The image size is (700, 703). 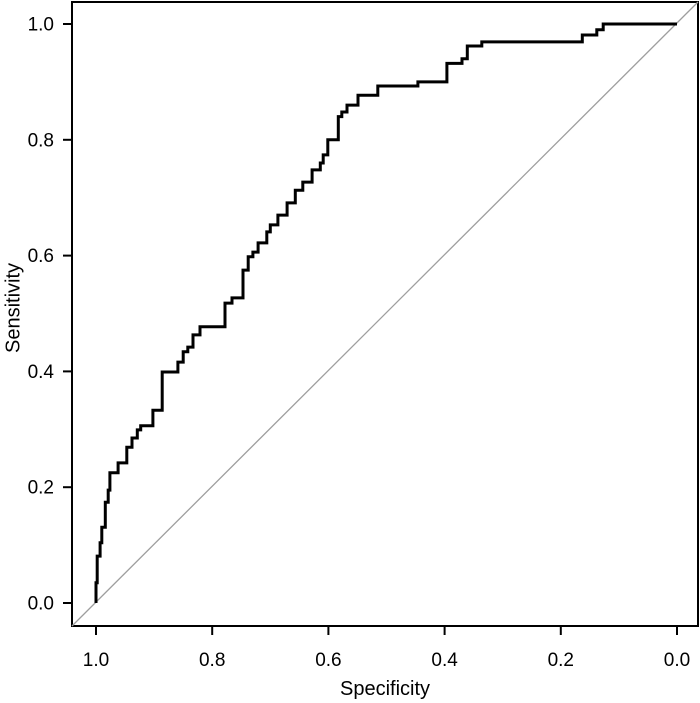 What do you see at coordinates (41, 140) in the screenshot?
I see `y-axis-tick-label: 0.8` at bounding box center [41, 140].